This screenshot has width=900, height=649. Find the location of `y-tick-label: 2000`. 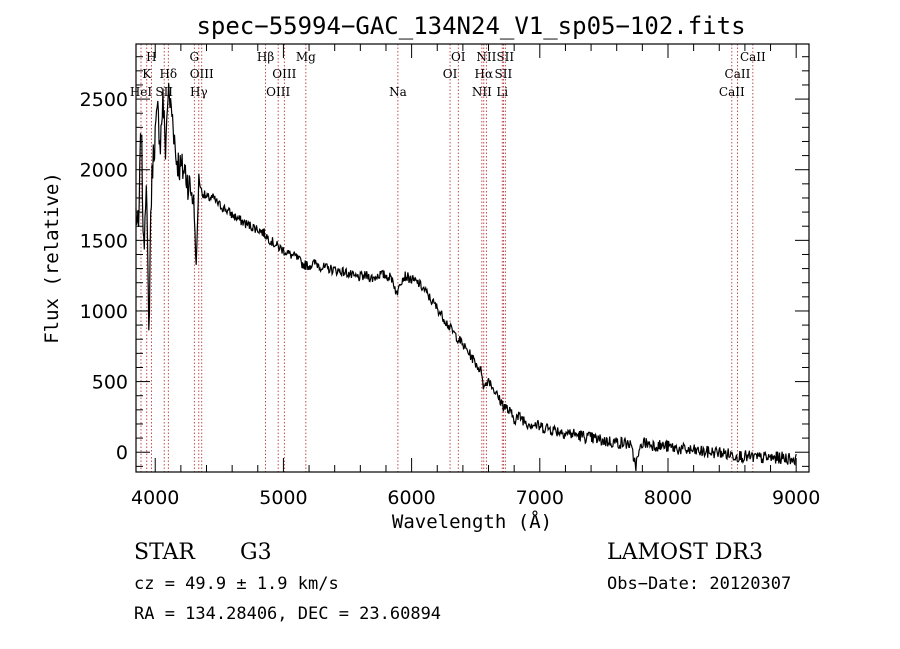

y-tick-label: 2000 is located at coordinates (104, 171).